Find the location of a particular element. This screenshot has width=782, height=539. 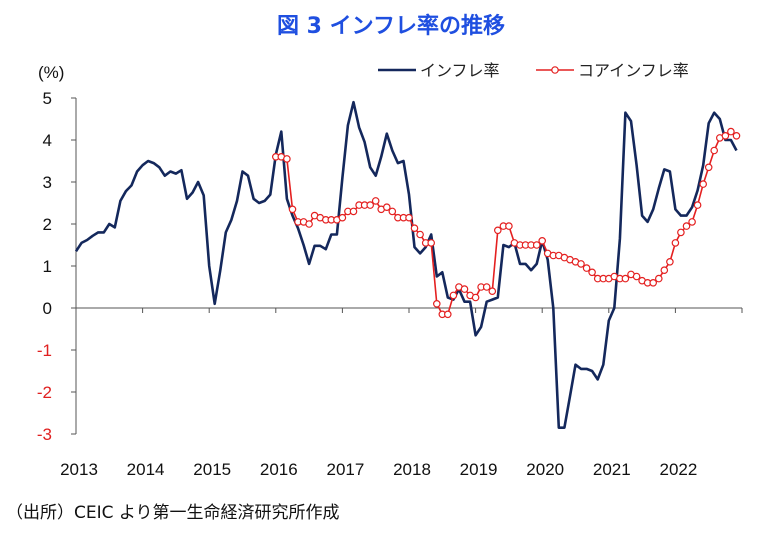

x-tick-label: 2019 is located at coordinates (479, 469).